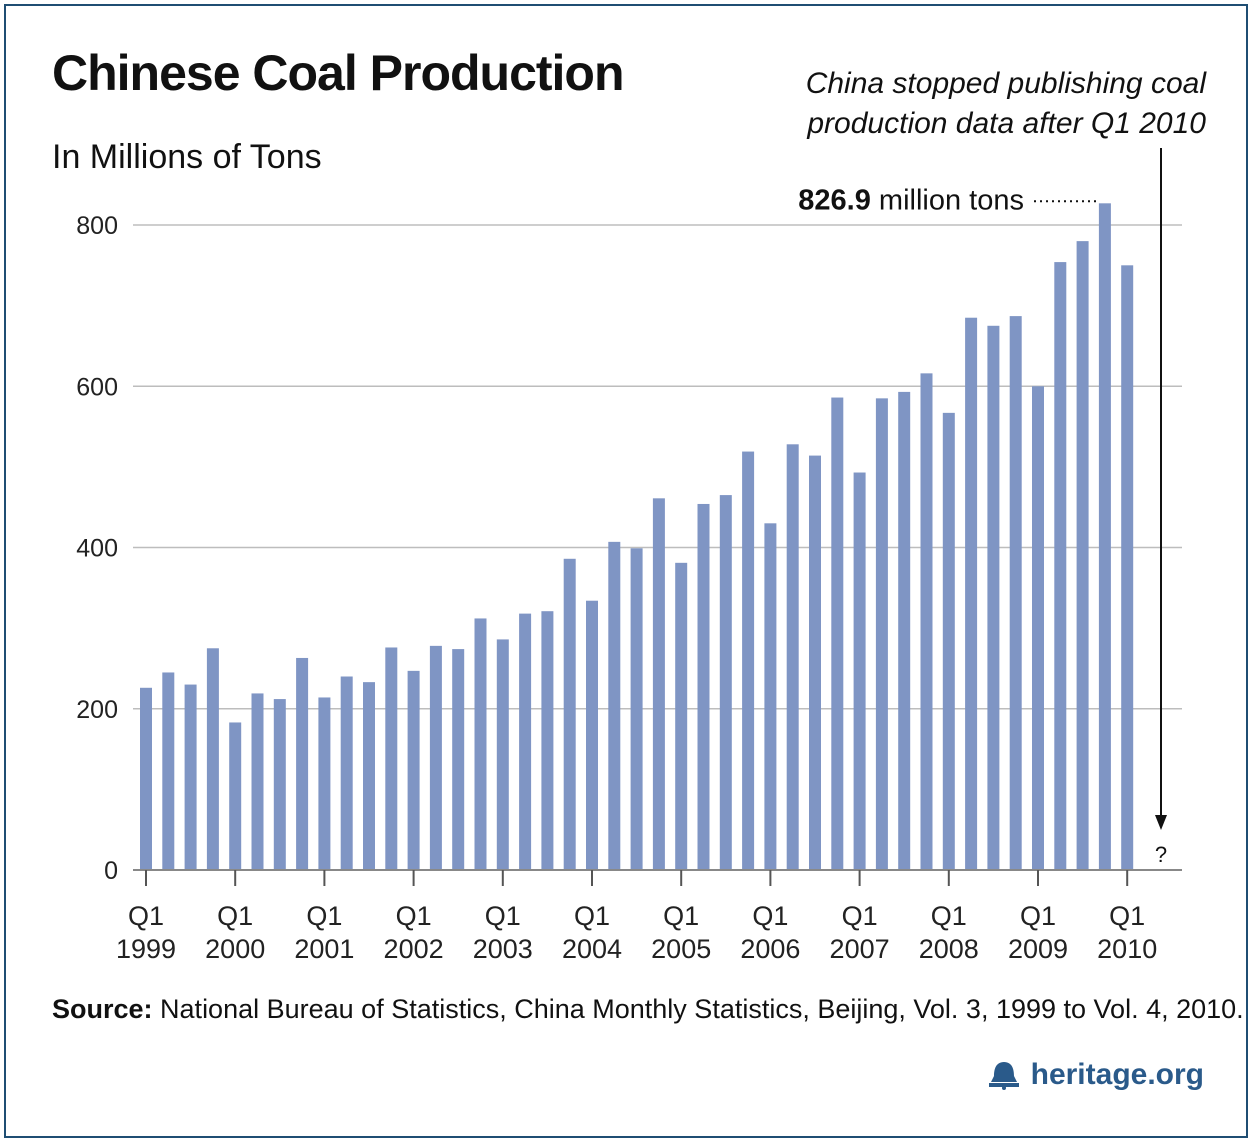 The height and width of the screenshot is (1144, 1256). I want to click on bar-2008-Q3, so click(993, 597).